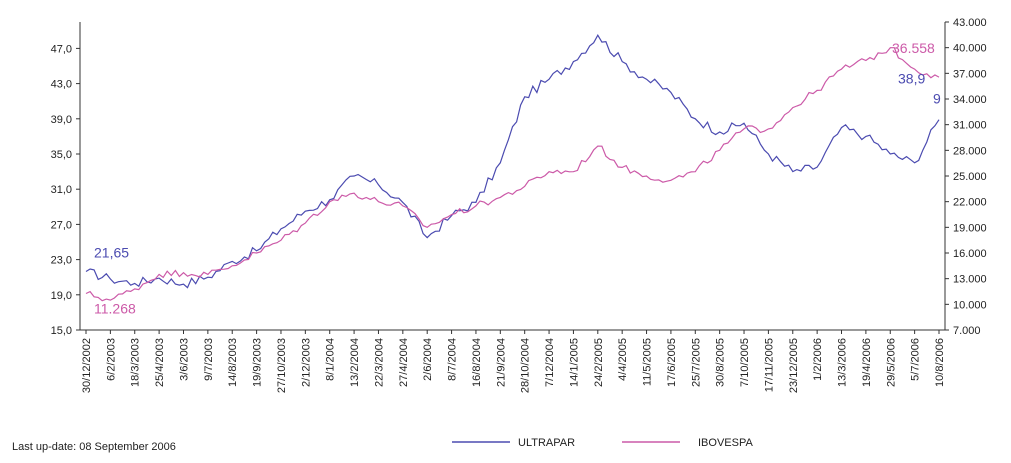  I want to click on x-tick-label: 27/4/2004, so click(404, 362).